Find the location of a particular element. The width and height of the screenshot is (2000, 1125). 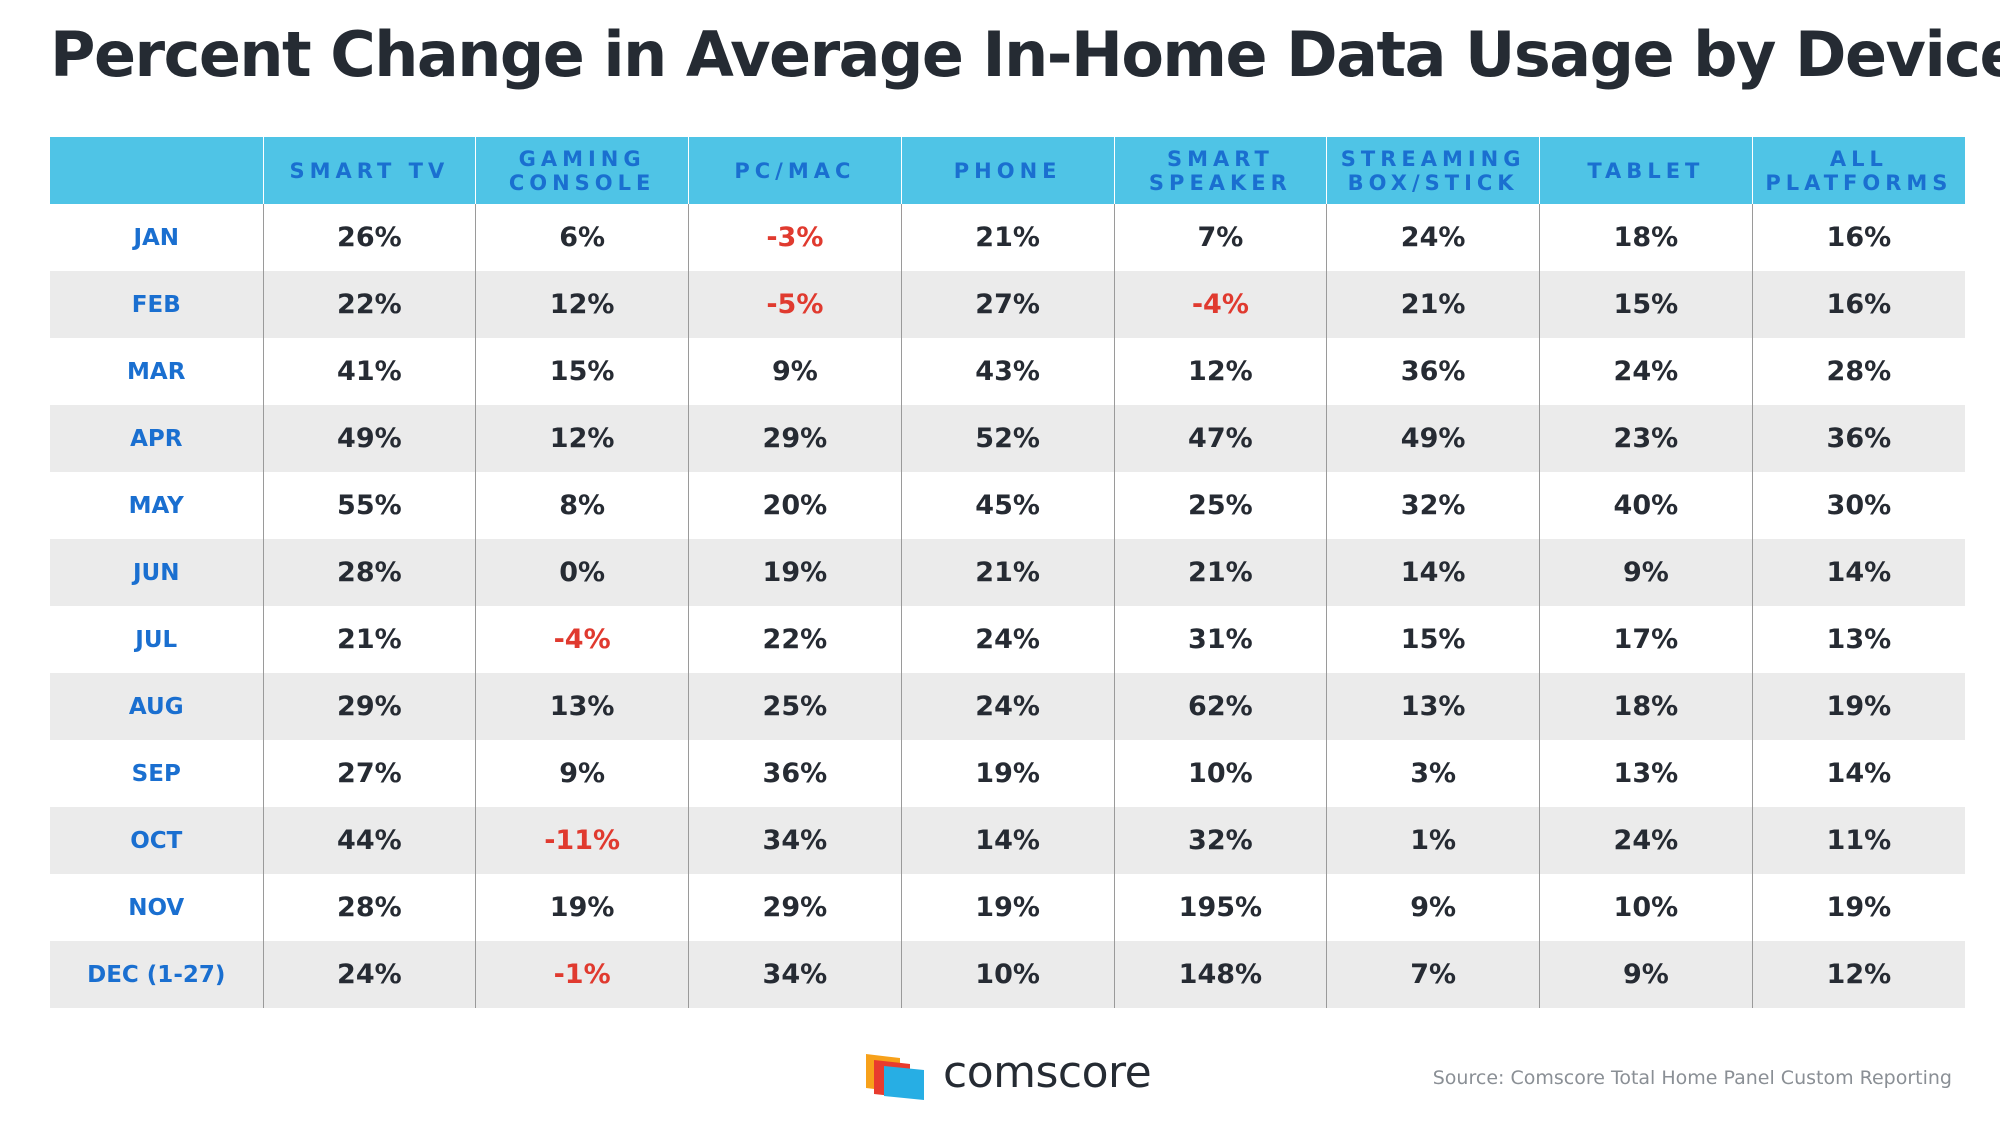

header-corner is located at coordinates (156, 170).